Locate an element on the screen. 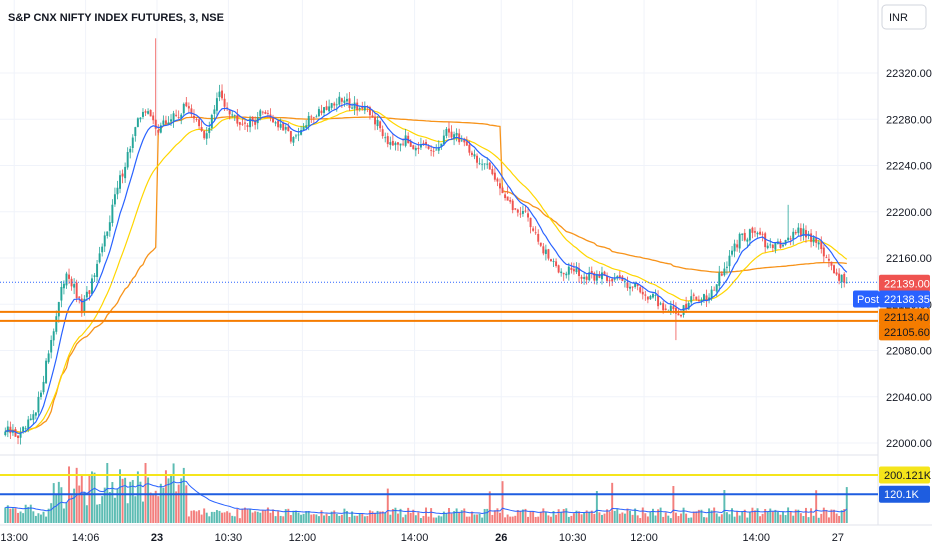 The height and width of the screenshot is (555, 932). time-tick-label: 27 is located at coordinates (838, 538).